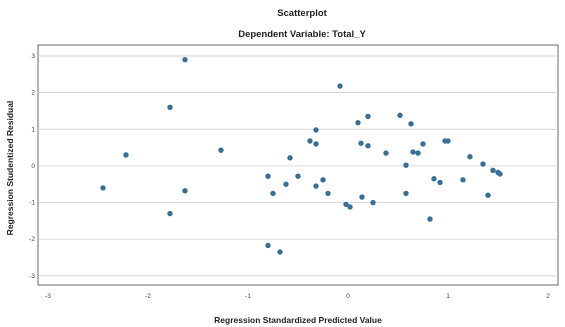 This screenshot has height=327, width=565. I want to click on x-tick-label: 2, so click(548, 296).